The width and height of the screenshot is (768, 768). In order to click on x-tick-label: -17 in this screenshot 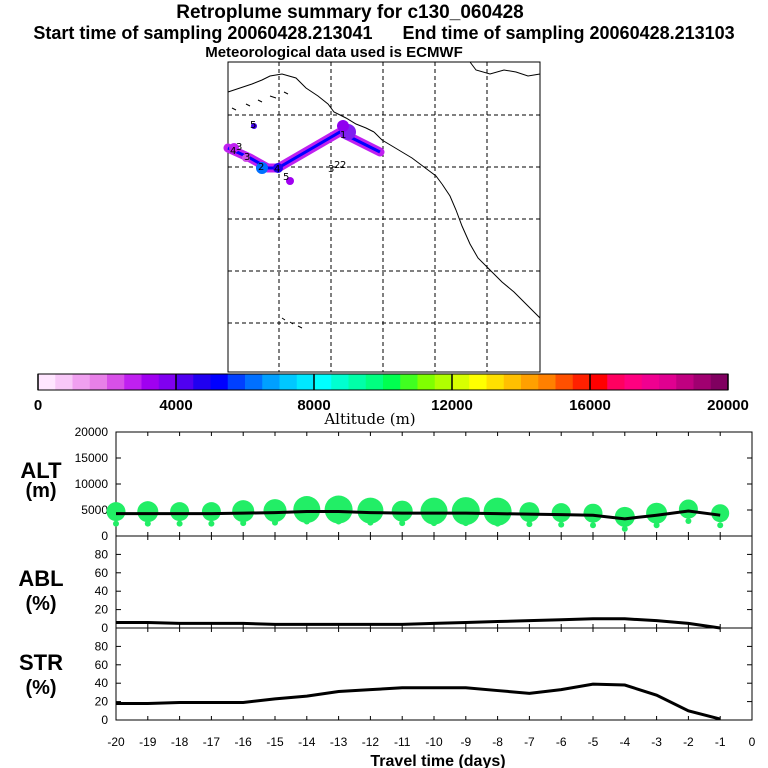, I will do `click(212, 742)`.